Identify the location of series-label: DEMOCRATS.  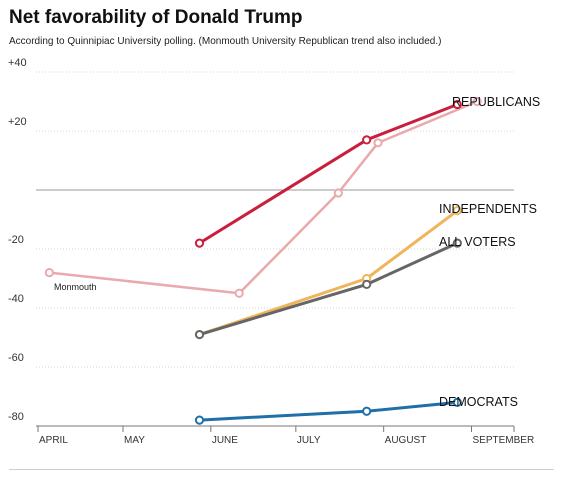
(478, 402).